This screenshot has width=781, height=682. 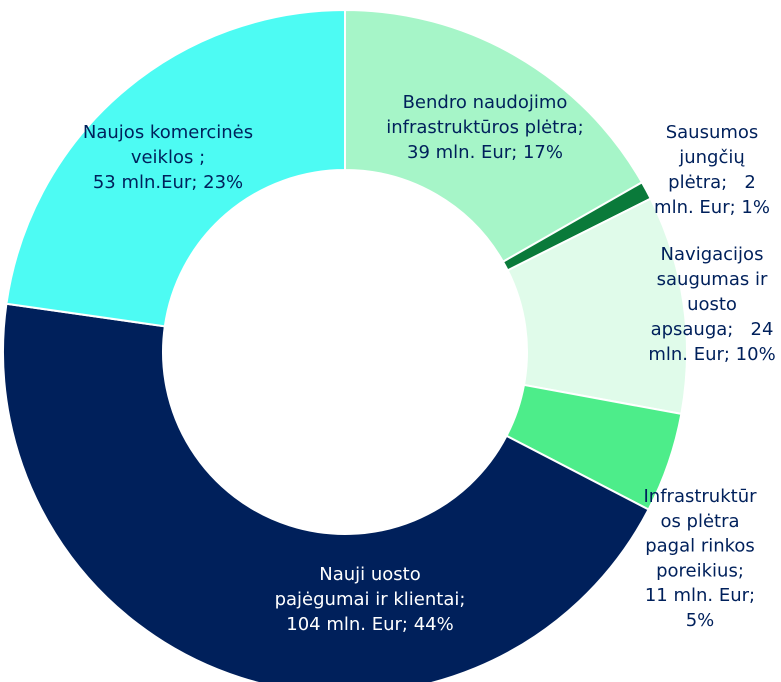 I want to click on data-label: mln. Eur; 1%, so click(x=712, y=207).